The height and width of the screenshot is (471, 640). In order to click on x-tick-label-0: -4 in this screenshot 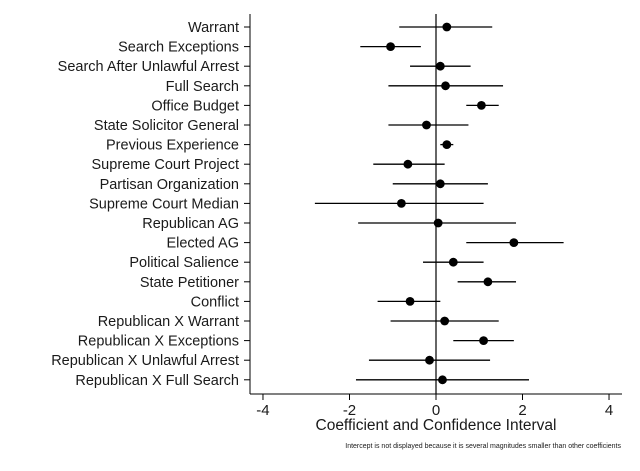, I will do `click(262, 410)`.